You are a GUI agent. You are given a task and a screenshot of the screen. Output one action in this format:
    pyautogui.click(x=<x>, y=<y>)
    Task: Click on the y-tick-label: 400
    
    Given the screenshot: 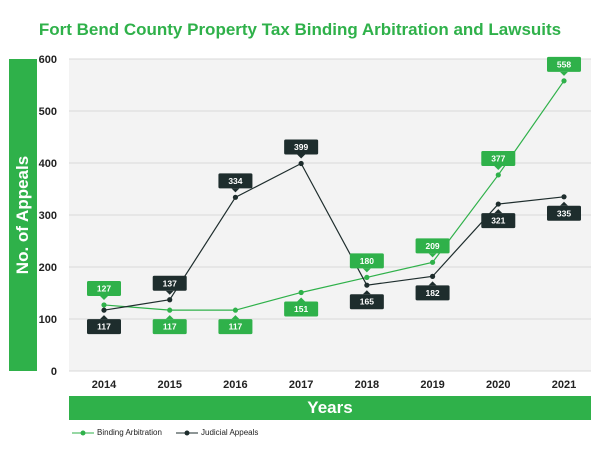 What is the action you would take?
    pyautogui.click(x=48, y=164)
    